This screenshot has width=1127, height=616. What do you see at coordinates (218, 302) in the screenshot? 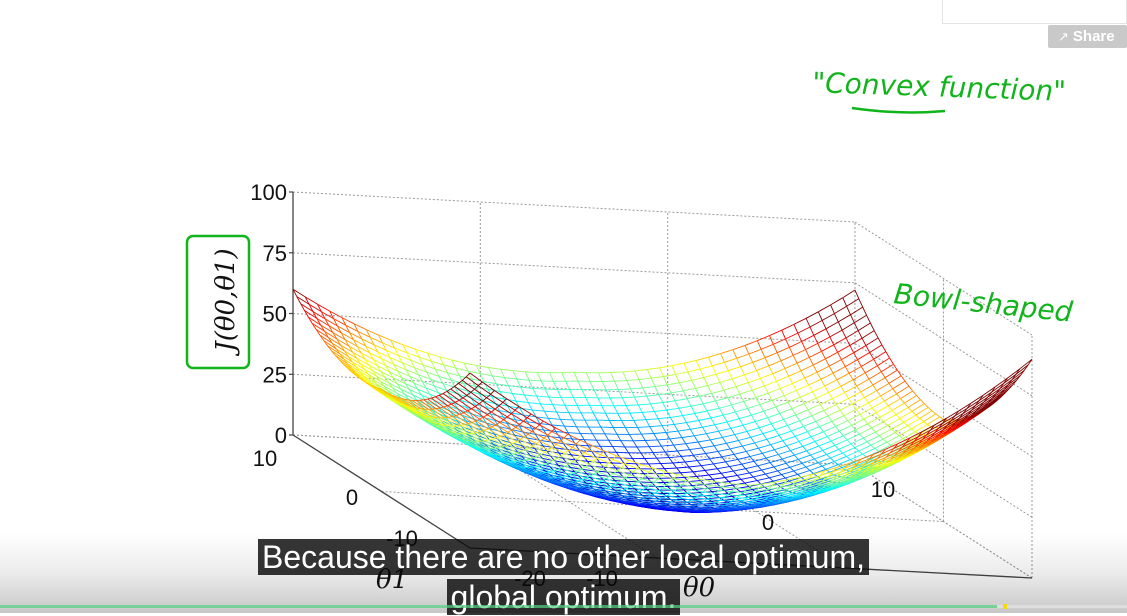
I see `zlabel-group: J(θ0,θ1)` at bounding box center [218, 302].